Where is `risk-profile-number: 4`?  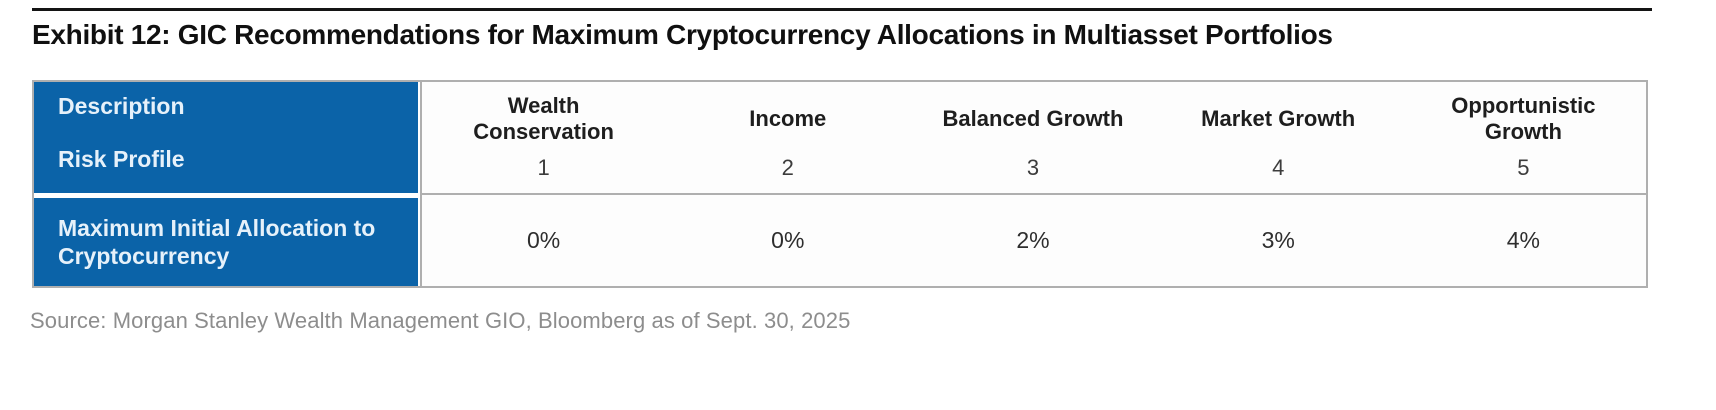 risk-profile-number: 4 is located at coordinates (1278, 167).